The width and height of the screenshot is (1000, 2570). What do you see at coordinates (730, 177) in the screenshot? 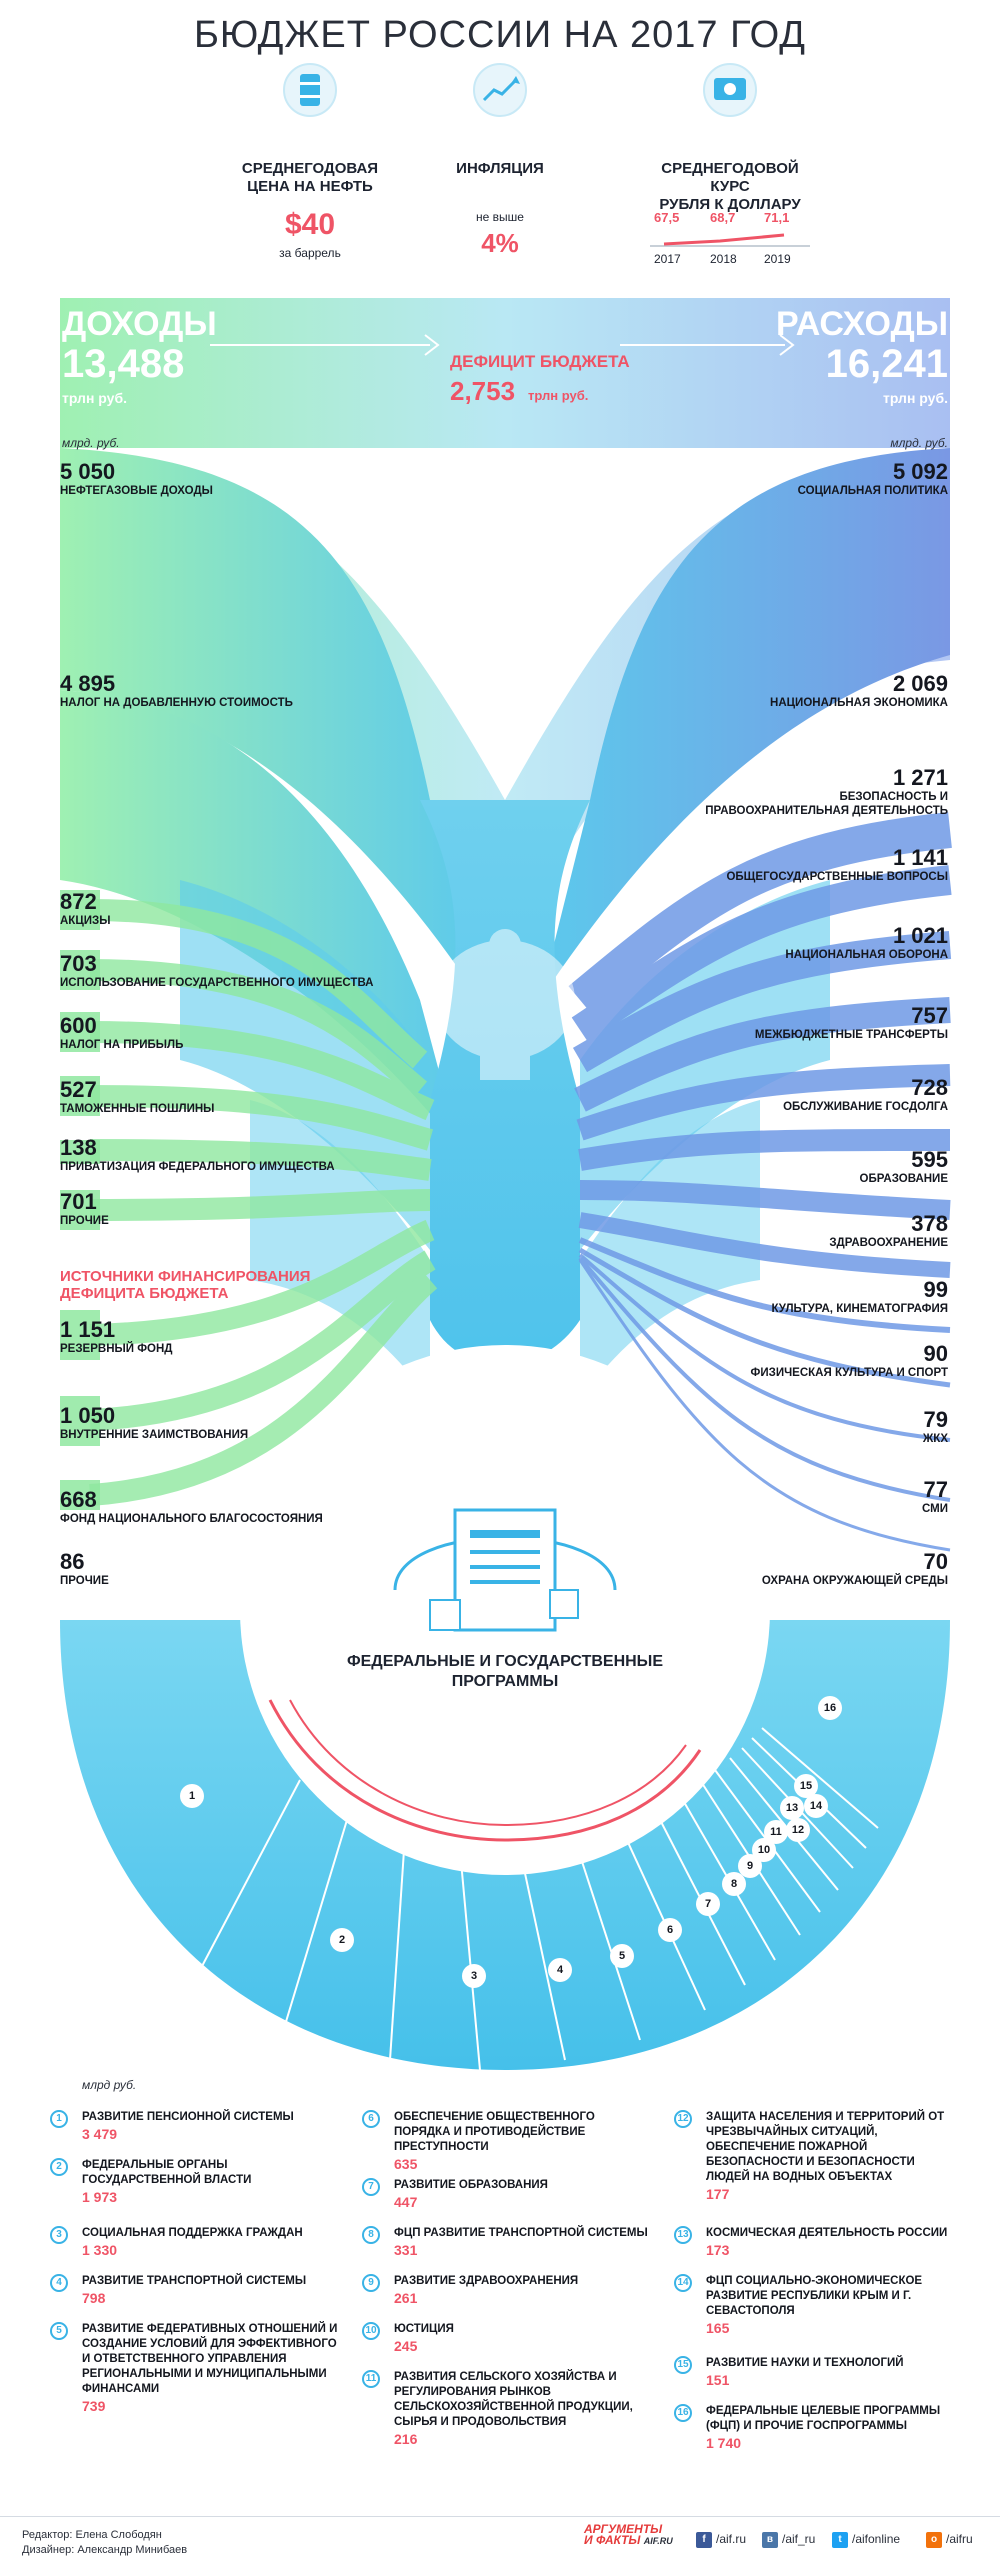
I see `rate-label-1: СРЕДНЕГОДОВОЙ КУРС` at bounding box center [730, 177].